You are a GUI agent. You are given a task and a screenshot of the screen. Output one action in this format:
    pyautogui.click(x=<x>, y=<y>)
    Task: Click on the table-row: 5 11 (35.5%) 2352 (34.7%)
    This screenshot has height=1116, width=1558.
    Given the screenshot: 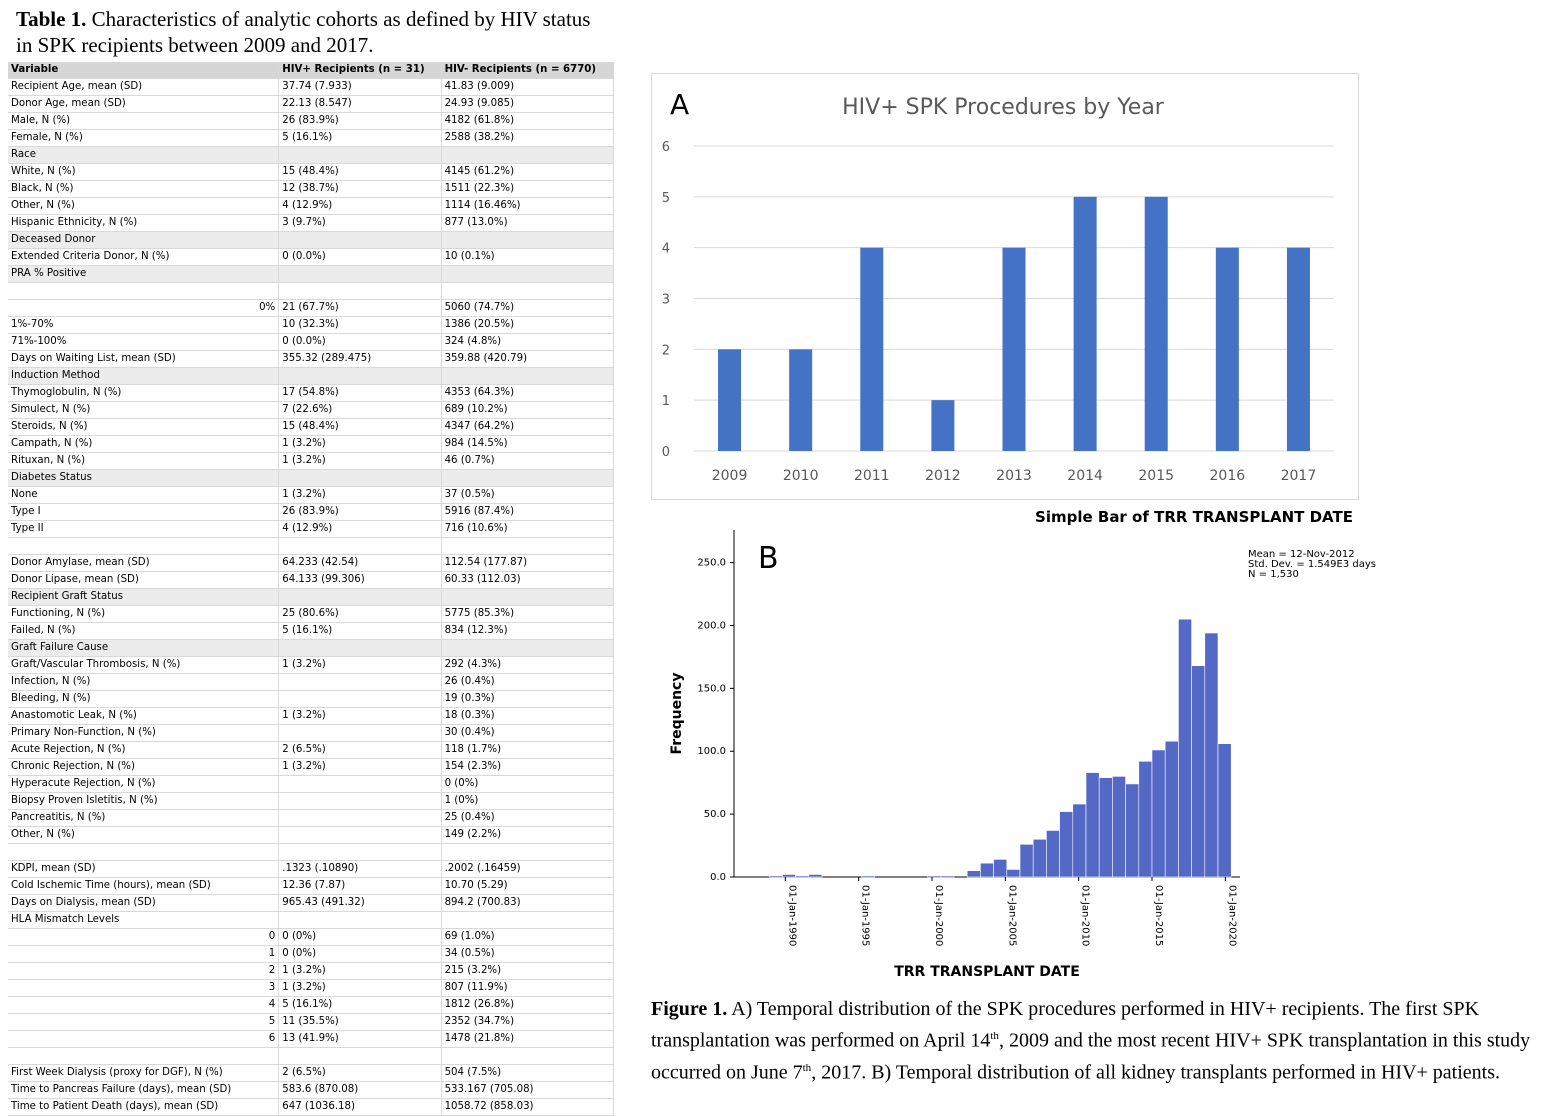 What is the action you would take?
    pyautogui.click(x=311, y=1022)
    